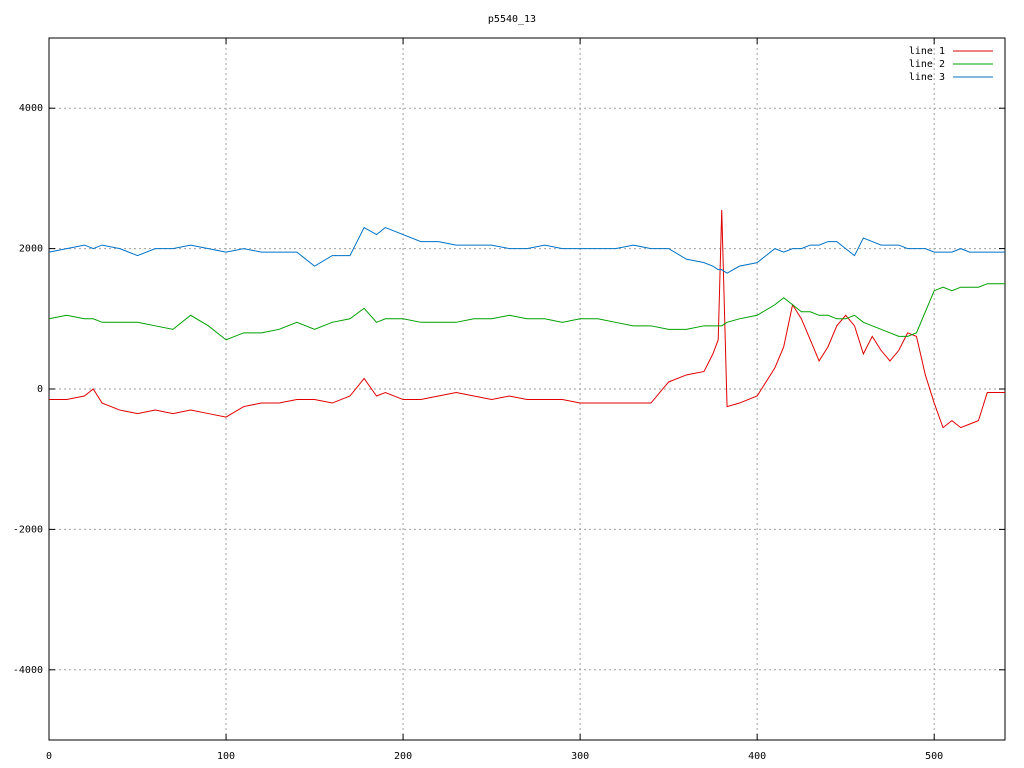 The image size is (1024, 768). What do you see at coordinates (512, 19) in the screenshot?
I see `chart-title: p5540_13` at bounding box center [512, 19].